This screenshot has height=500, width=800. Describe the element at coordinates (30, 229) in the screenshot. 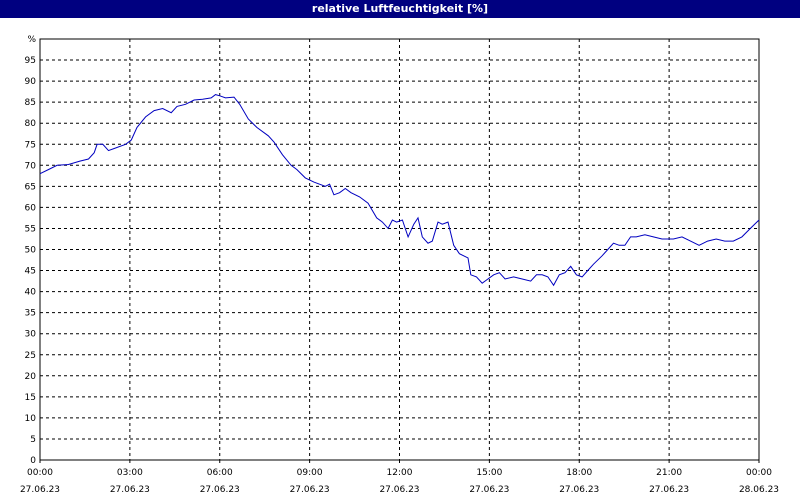

I see `y-tick-label: 55` at that location.